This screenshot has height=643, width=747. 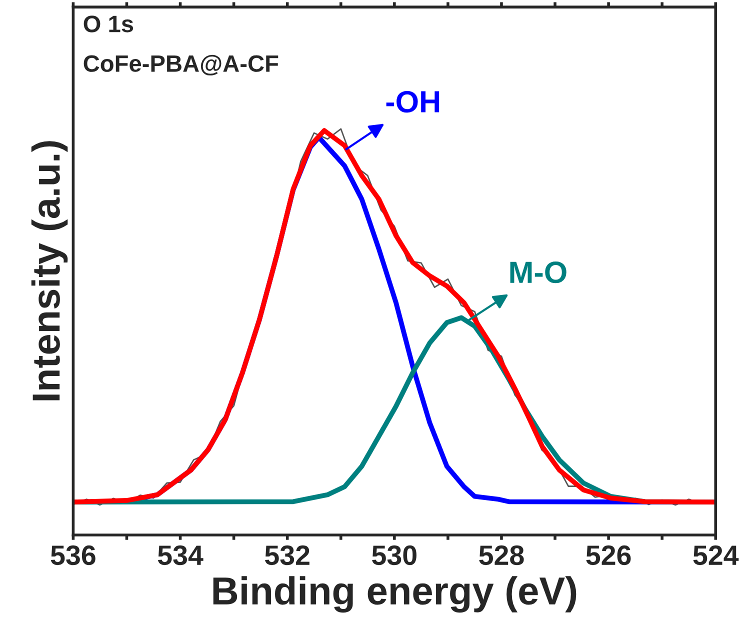 What do you see at coordinates (608, 555) in the screenshot?
I see `x-tick-label: 526` at bounding box center [608, 555].